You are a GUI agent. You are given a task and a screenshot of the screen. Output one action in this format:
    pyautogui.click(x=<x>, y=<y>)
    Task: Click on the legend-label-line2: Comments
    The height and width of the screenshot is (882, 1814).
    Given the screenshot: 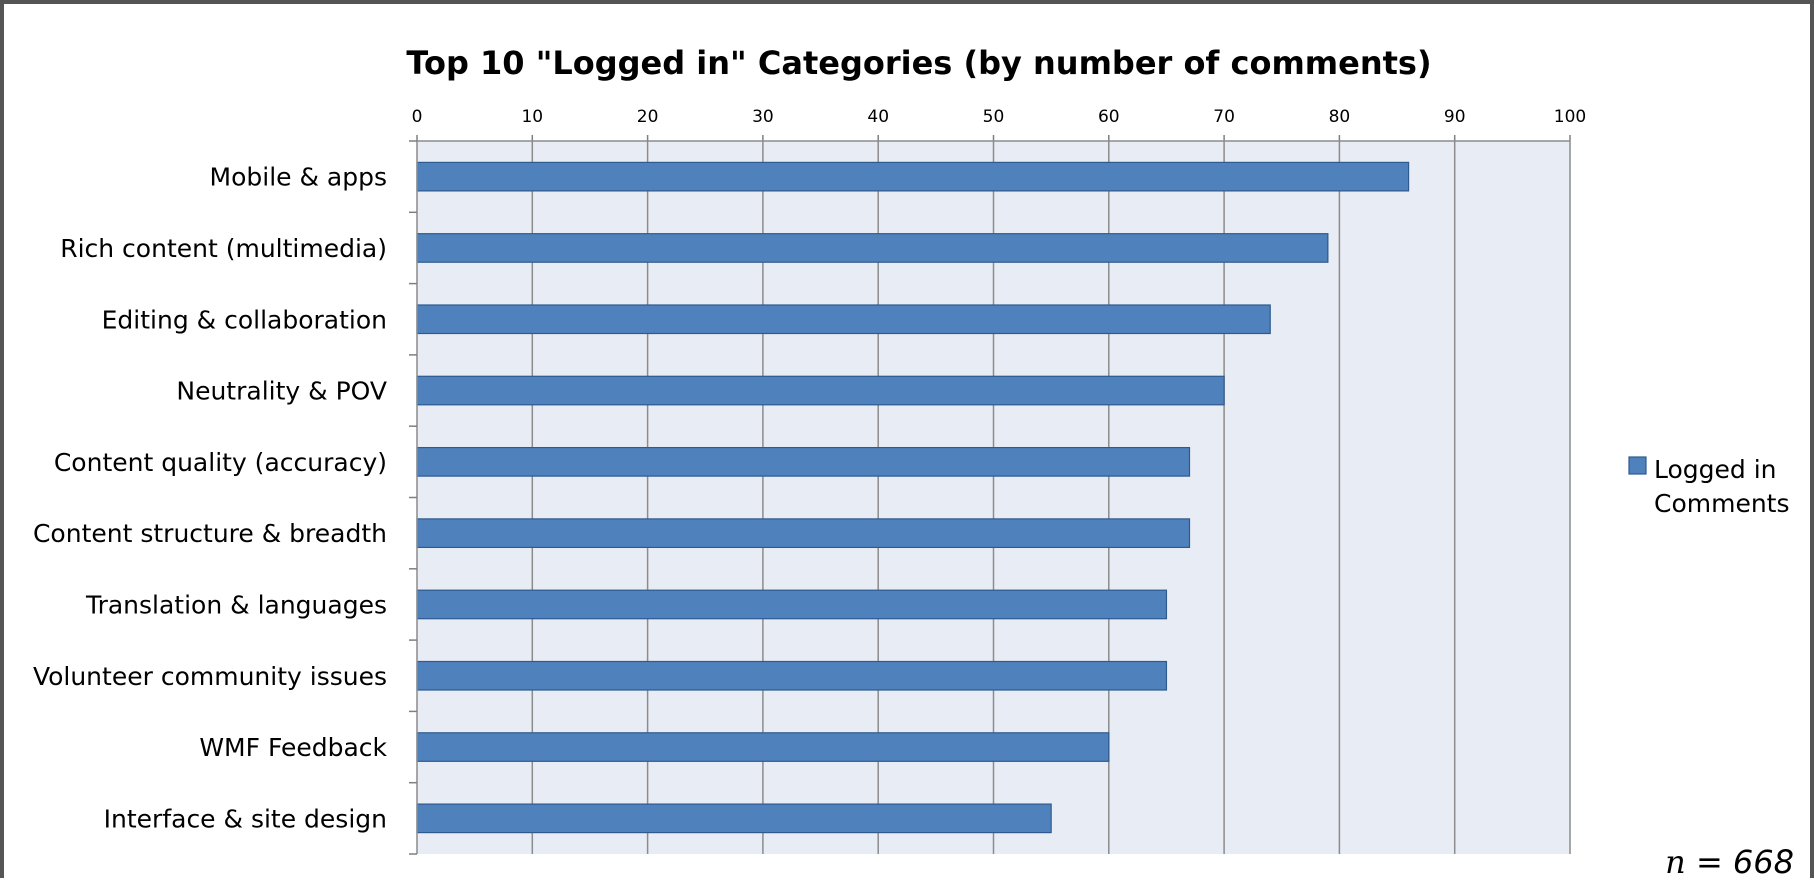 What is the action you would take?
    pyautogui.click(x=1722, y=503)
    